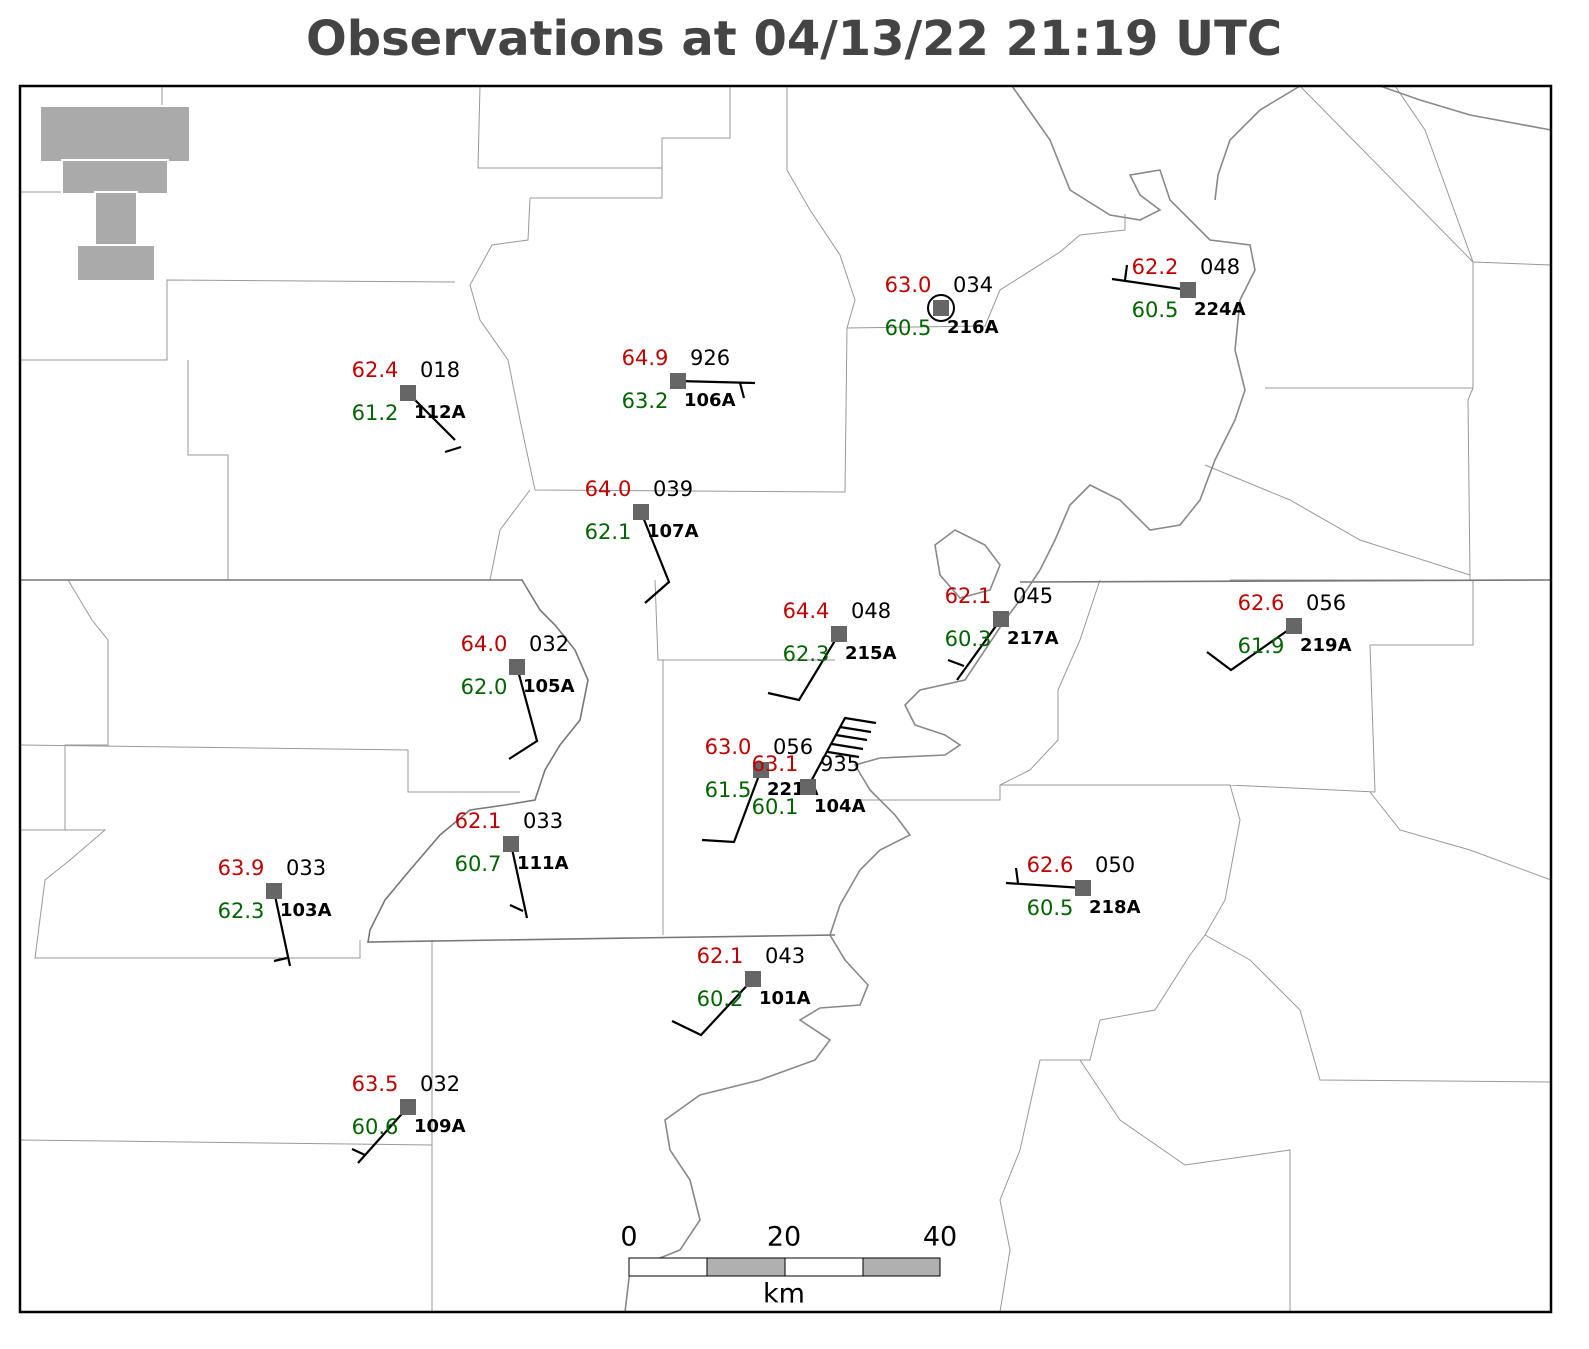 The width and height of the screenshot is (1589, 1349). What do you see at coordinates (549, 686) in the screenshot?
I see `station-id: 105A` at bounding box center [549, 686].